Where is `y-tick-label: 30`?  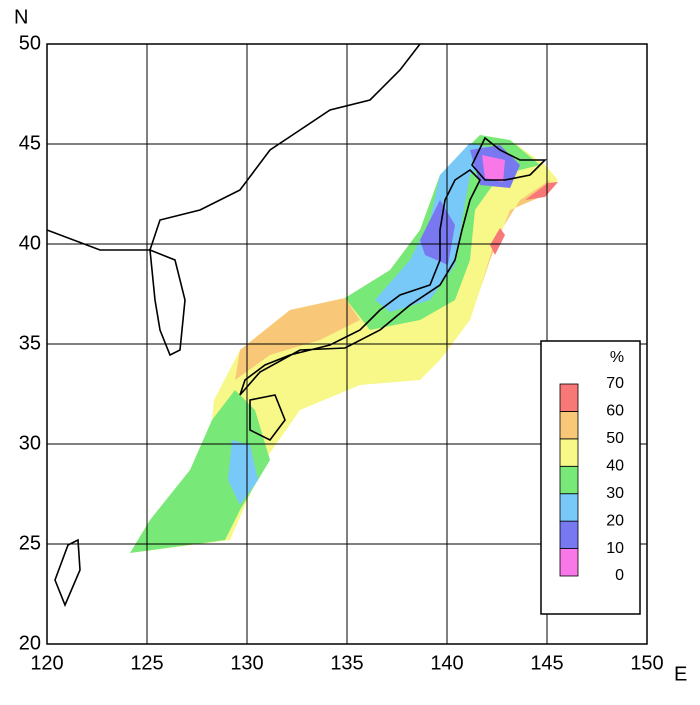
y-tick-label: 30 is located at coordinates (30, 443).